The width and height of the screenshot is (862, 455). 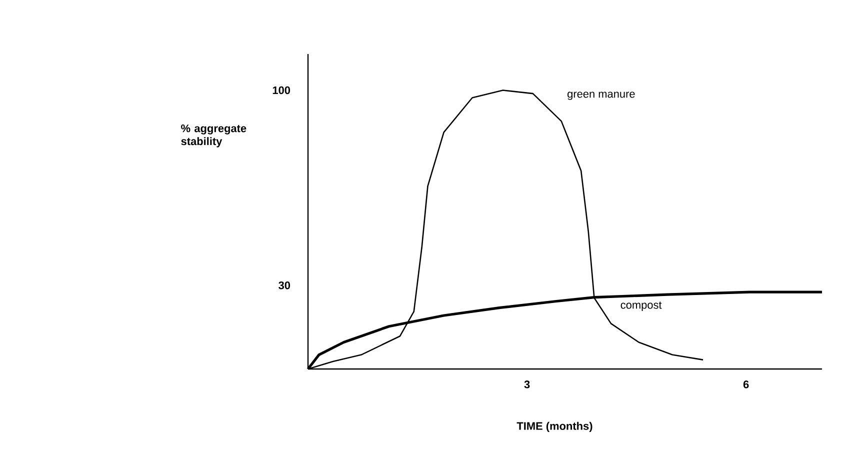 What do you see at coordinates (281, 90) in the screenshot?
I see `y-tick-label: 100` at bounding box center [281, 90].